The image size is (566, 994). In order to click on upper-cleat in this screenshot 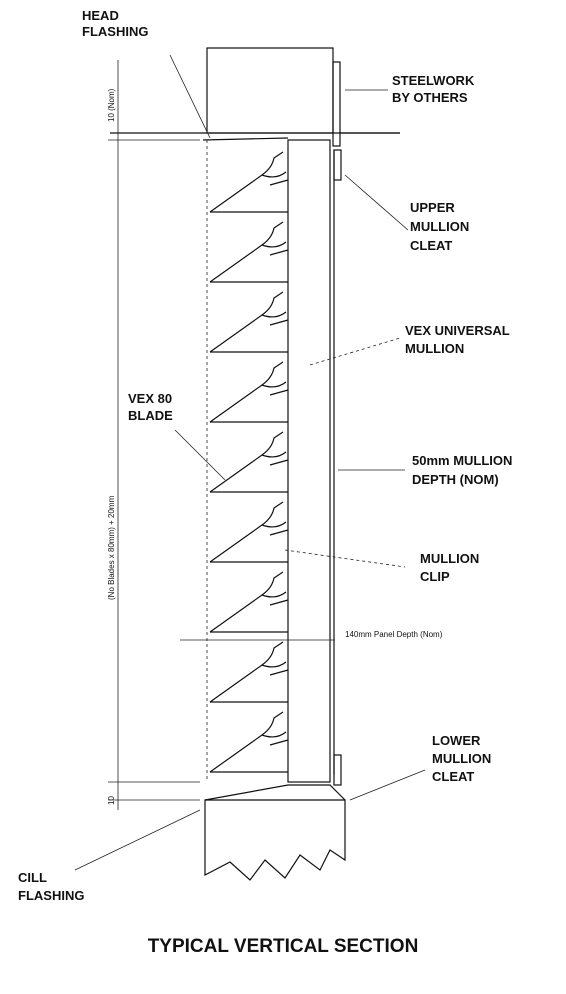, I will do `click(337, 165)`.